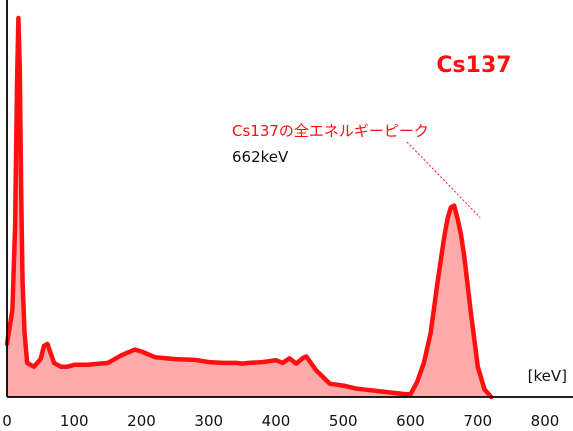 The image size is (573, 431). What do you see at coordinates (473, 65) in the screenshot?
I see `chart-title: Cs137` at bounding box center [473, 65].